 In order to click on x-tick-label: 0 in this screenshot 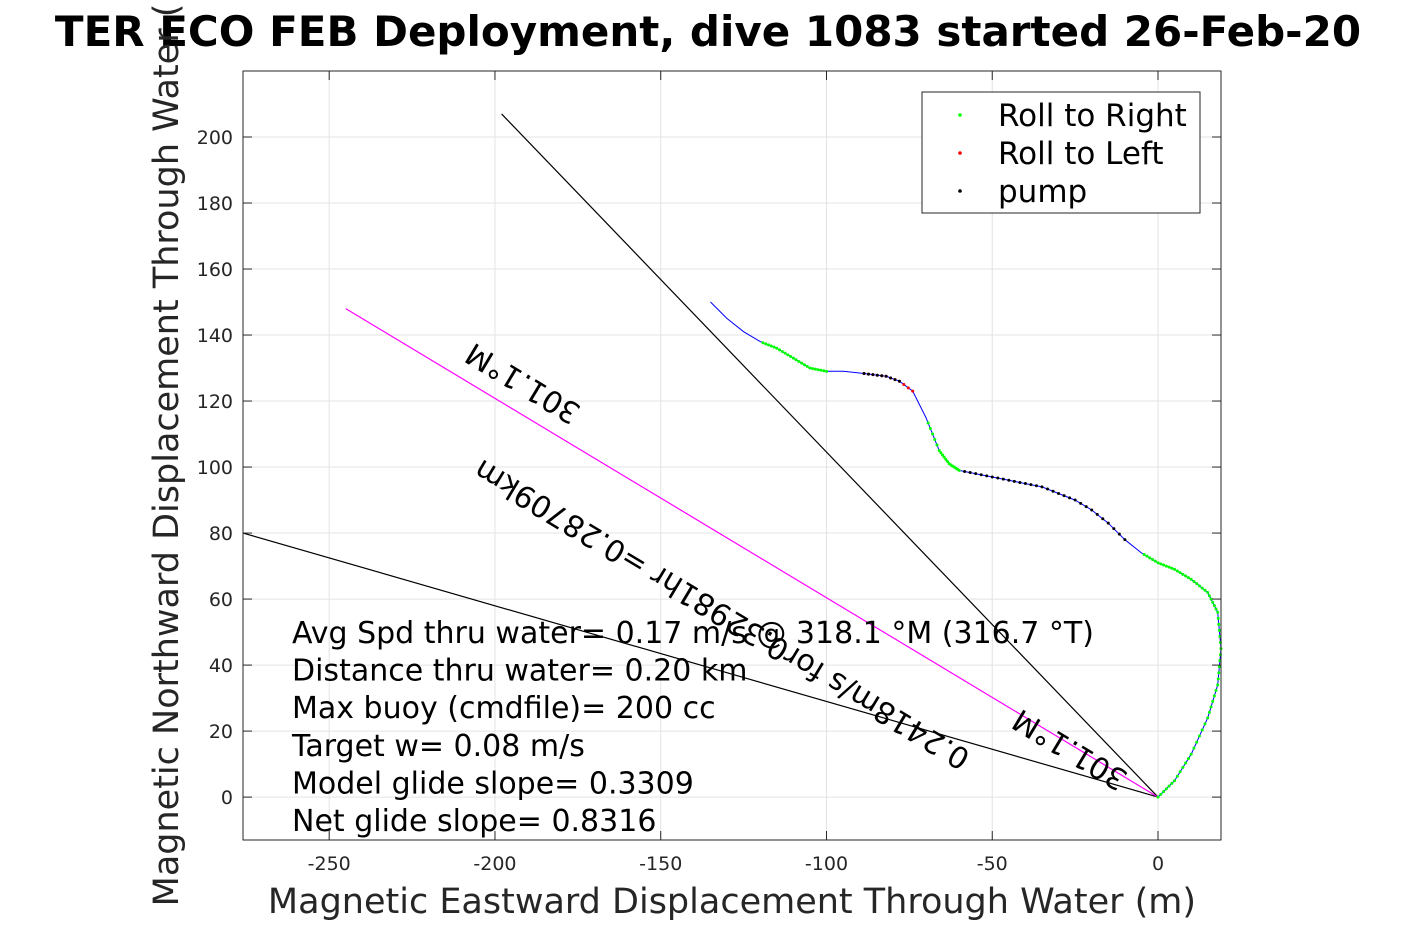, I will do `click(1158, 864)`.